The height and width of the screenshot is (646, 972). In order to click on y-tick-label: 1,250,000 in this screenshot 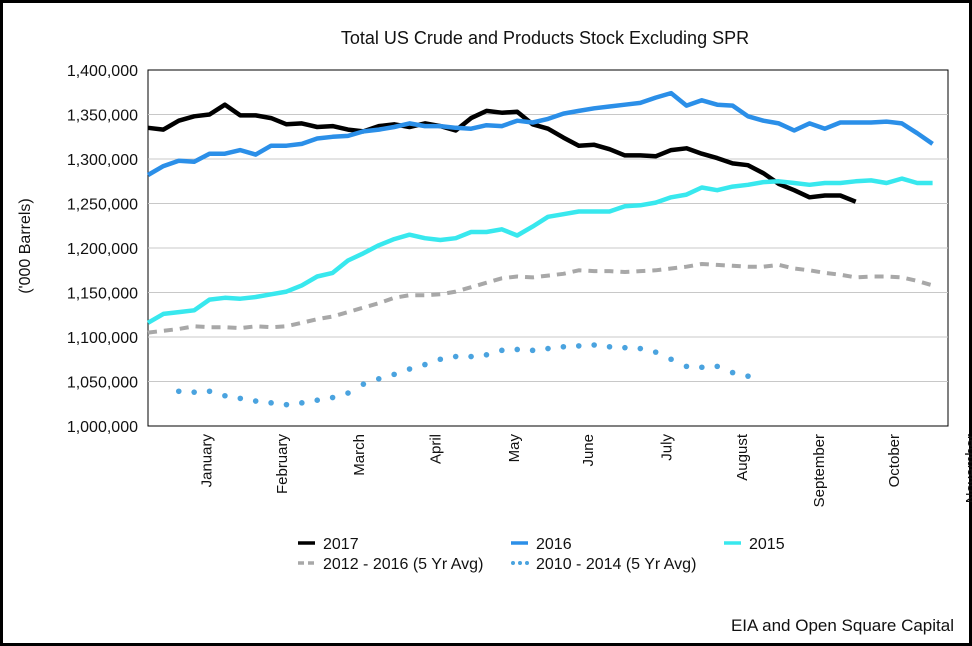, I will do `click(102, 205)`.